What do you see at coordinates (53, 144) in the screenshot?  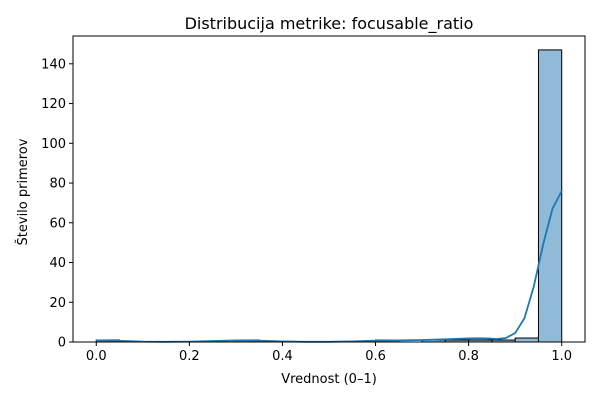 I see `y-tick-label: 100` at bounding box center [53, 144].